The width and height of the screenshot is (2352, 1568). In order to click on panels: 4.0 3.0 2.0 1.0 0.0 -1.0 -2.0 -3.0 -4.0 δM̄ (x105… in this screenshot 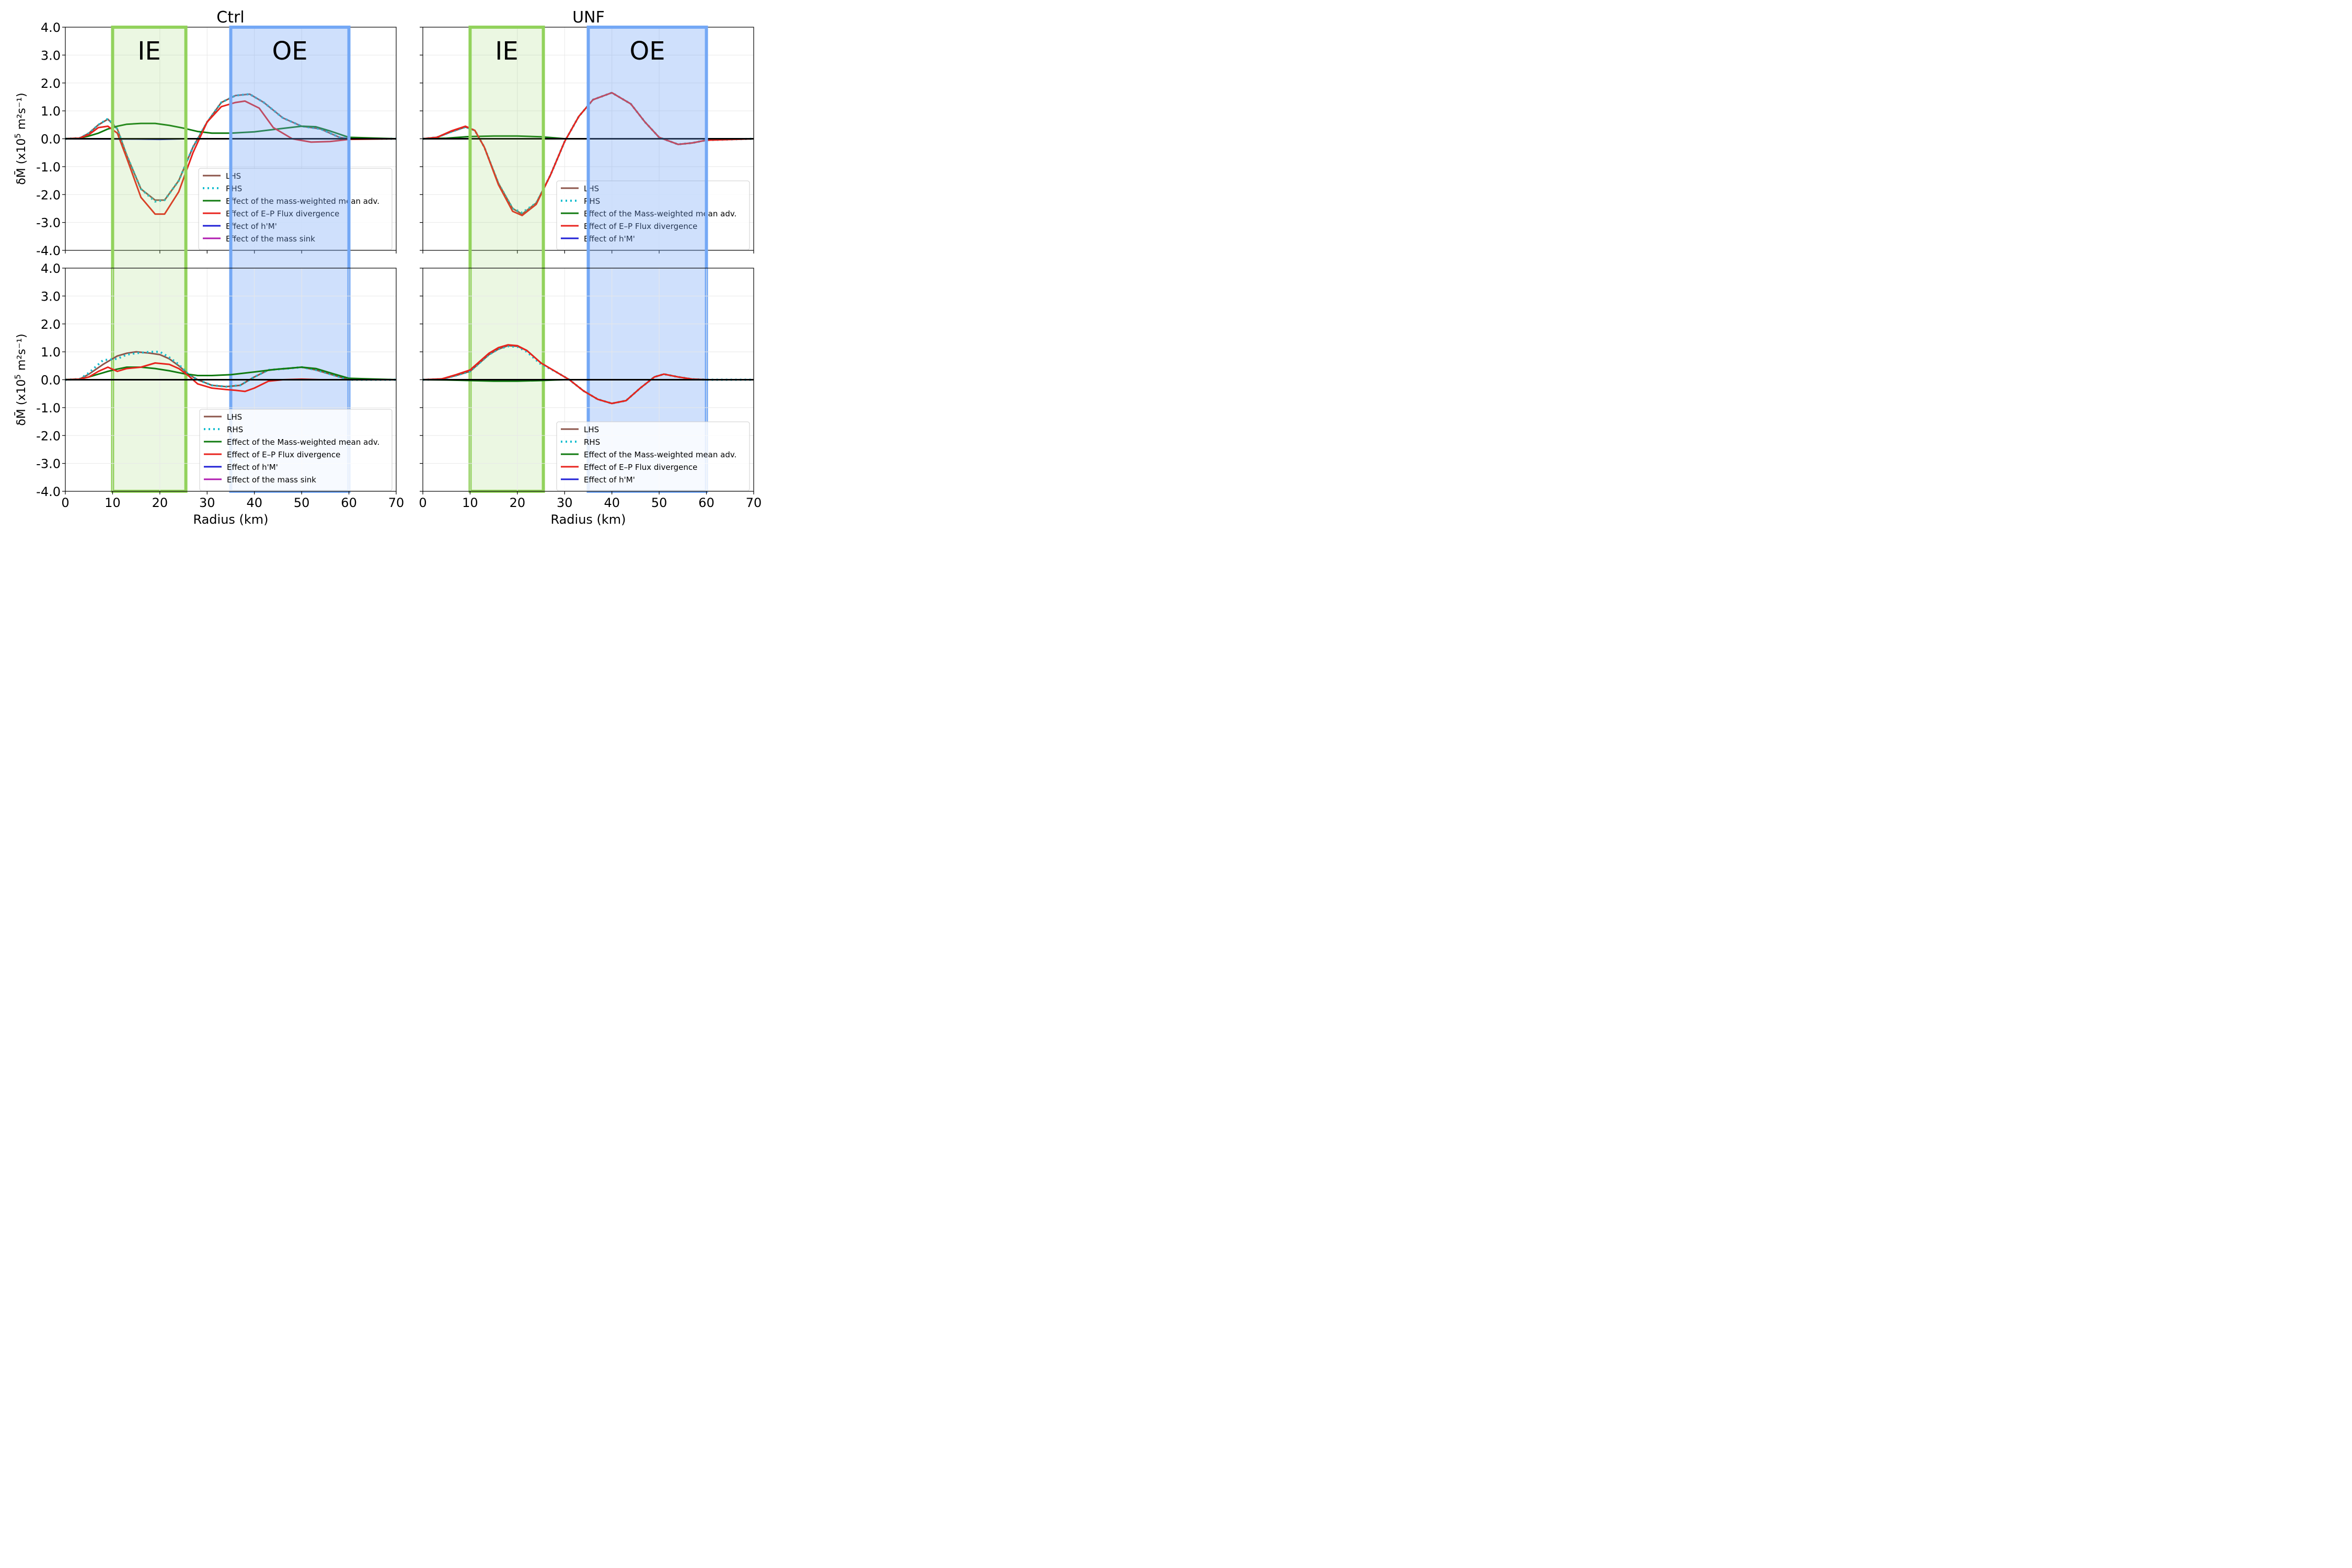, I will do `click(387, 273)`.